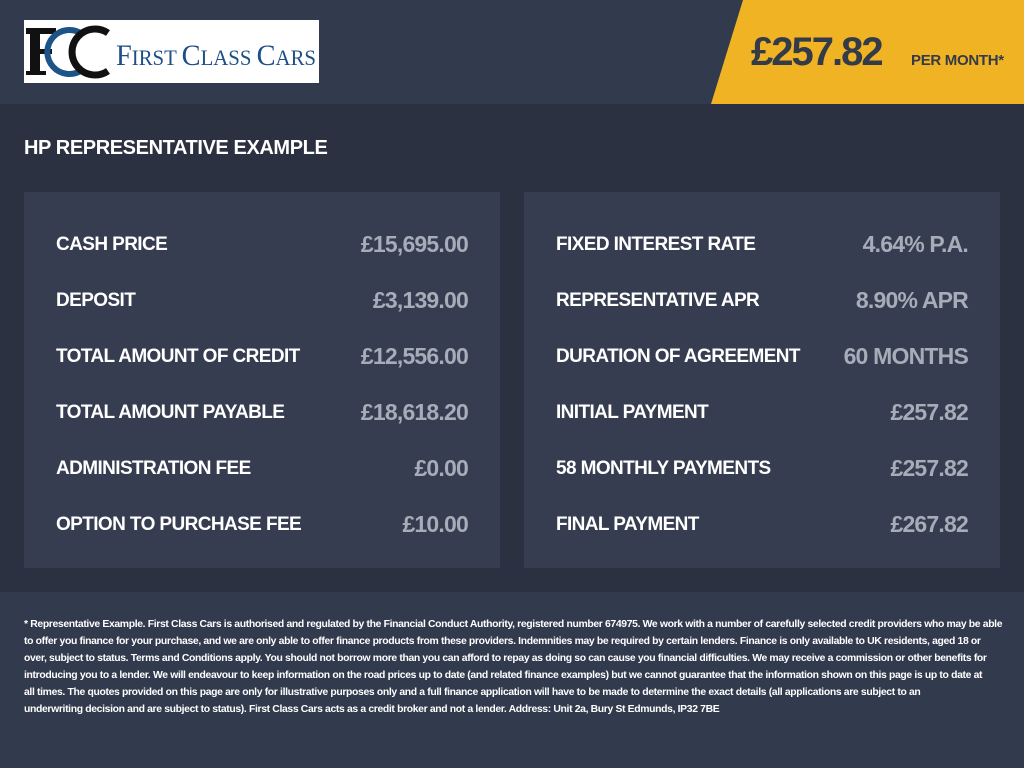 The width and height of the screenshot is (1024, 768). What do you see at coordinates (627, 524) in the screenshot?
I see `row-label: FINAL PAYMENT` at bounding box center [627, 524].